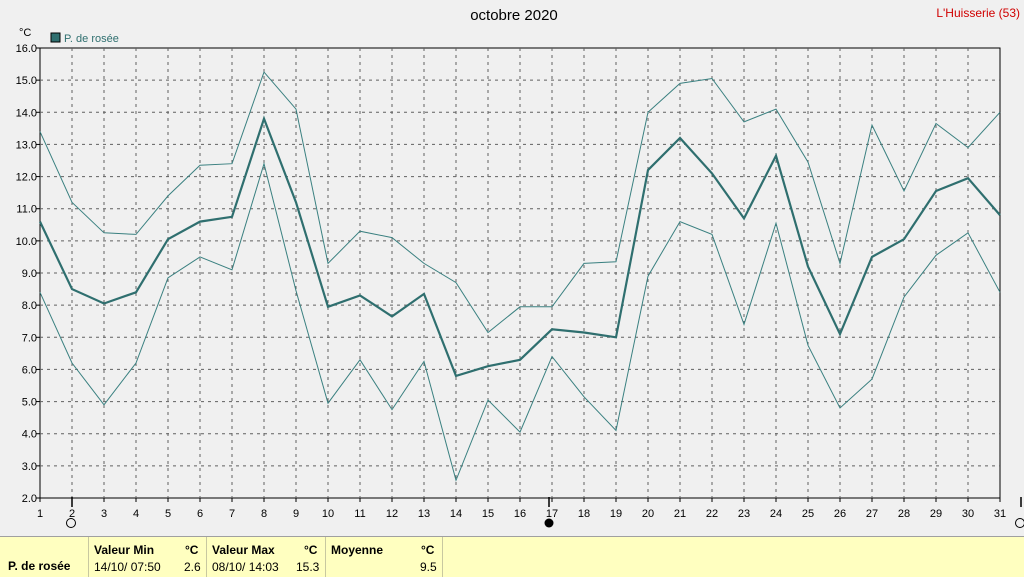 This screenshot has height=577, width=1024. What do you see at coordinates (232, 514) in the screenshot?
I see `x-tick-label: 7` at bounding box center [232, 514].